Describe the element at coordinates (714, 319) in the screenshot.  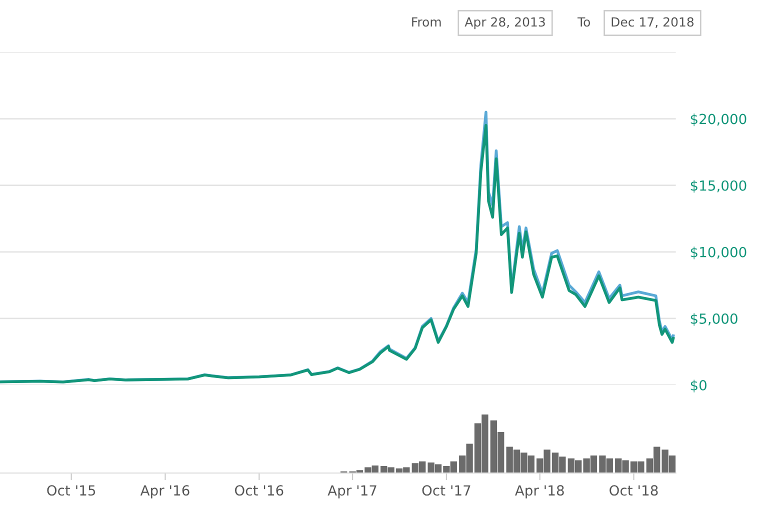
I see `y-tick-label: $5,000` at that location.